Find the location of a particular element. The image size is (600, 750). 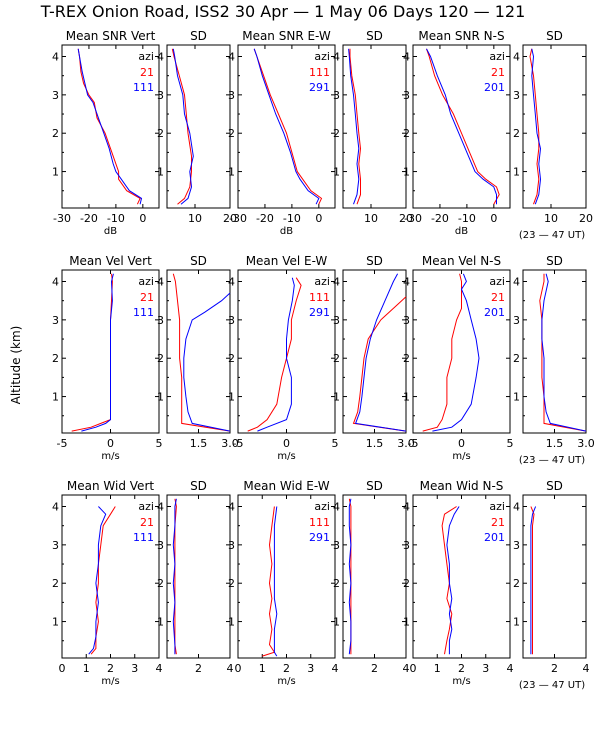

panel-title: Mean Vel Vert is located at coordinates (110, 261).